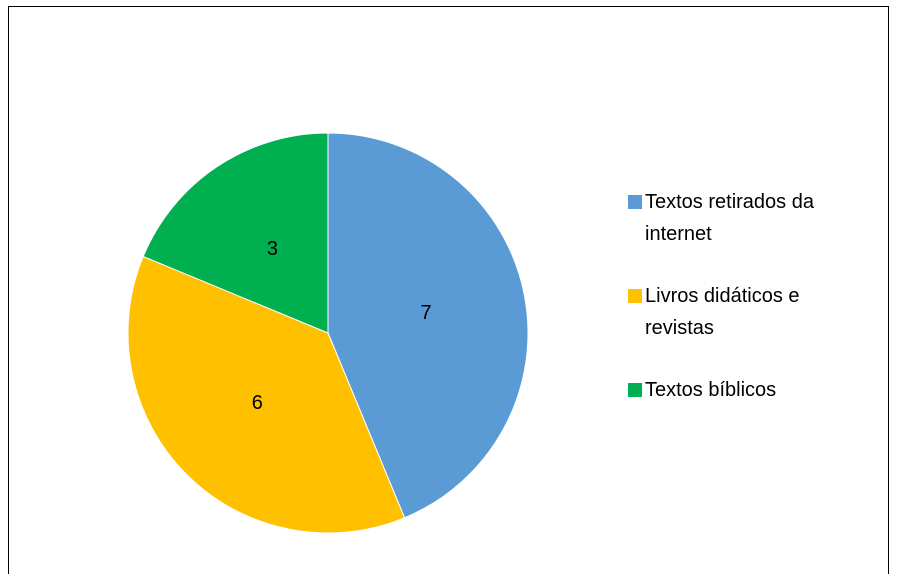 The width and height of the screenshot is (897, 574). I want to click on legend-item: Livros didáticos e revistas, so click(748, 312).